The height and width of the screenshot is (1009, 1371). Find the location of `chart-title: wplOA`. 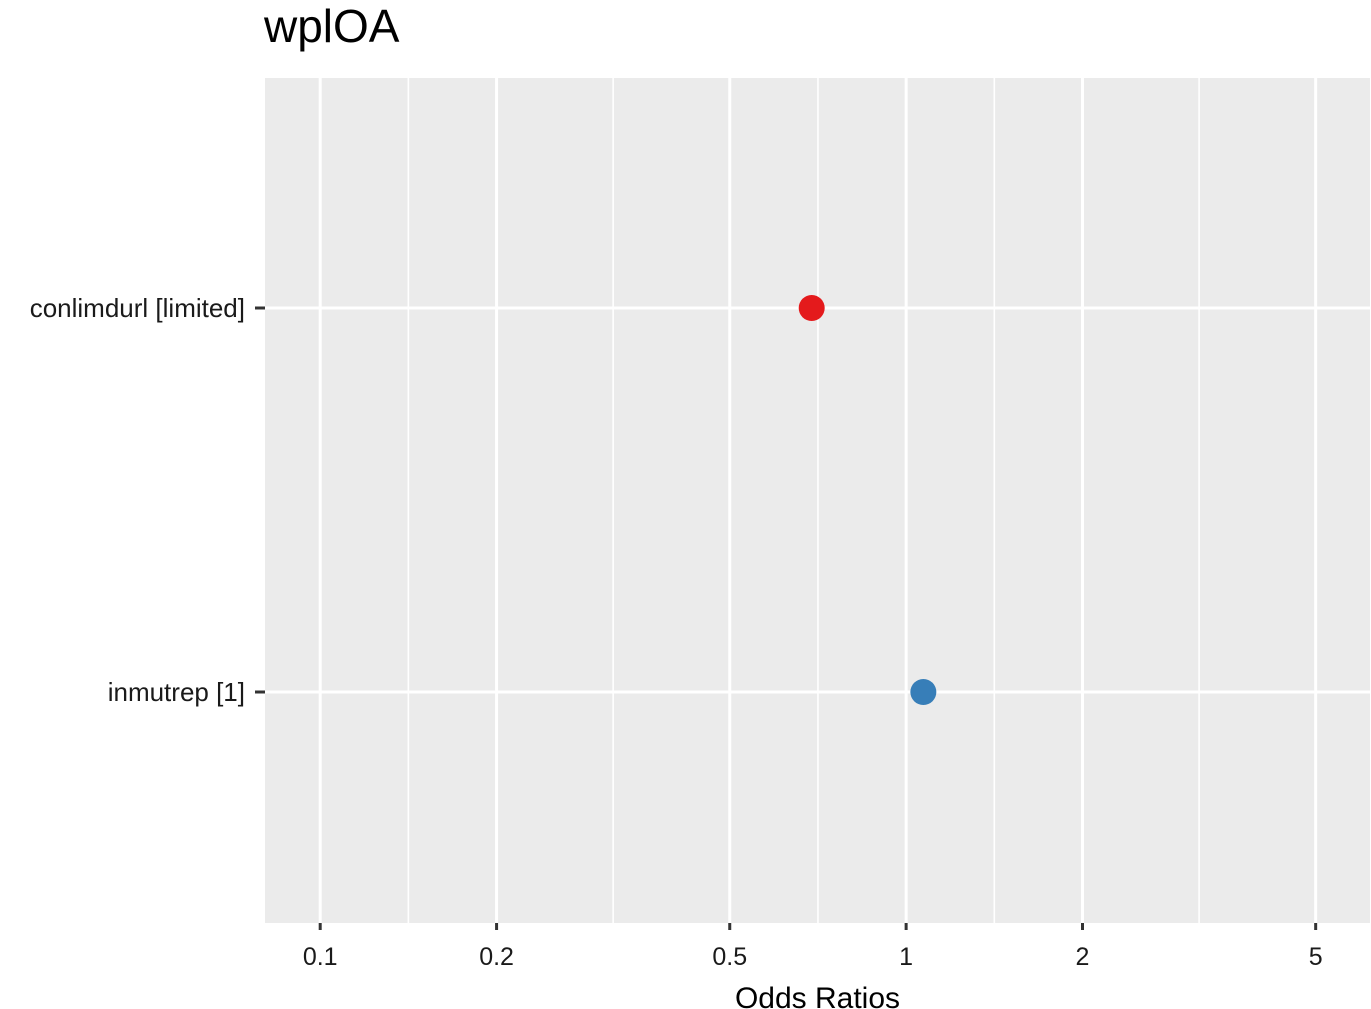

chart-title: wplOA is located at coordinates (331, 26).